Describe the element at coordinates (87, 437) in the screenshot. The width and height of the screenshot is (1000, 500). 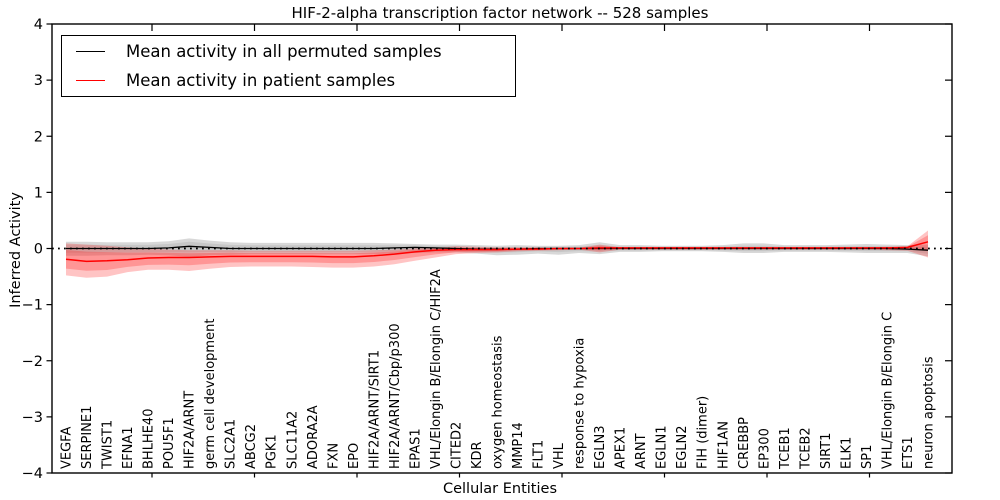
I see `x-category-label: SERPINE1` at that location.